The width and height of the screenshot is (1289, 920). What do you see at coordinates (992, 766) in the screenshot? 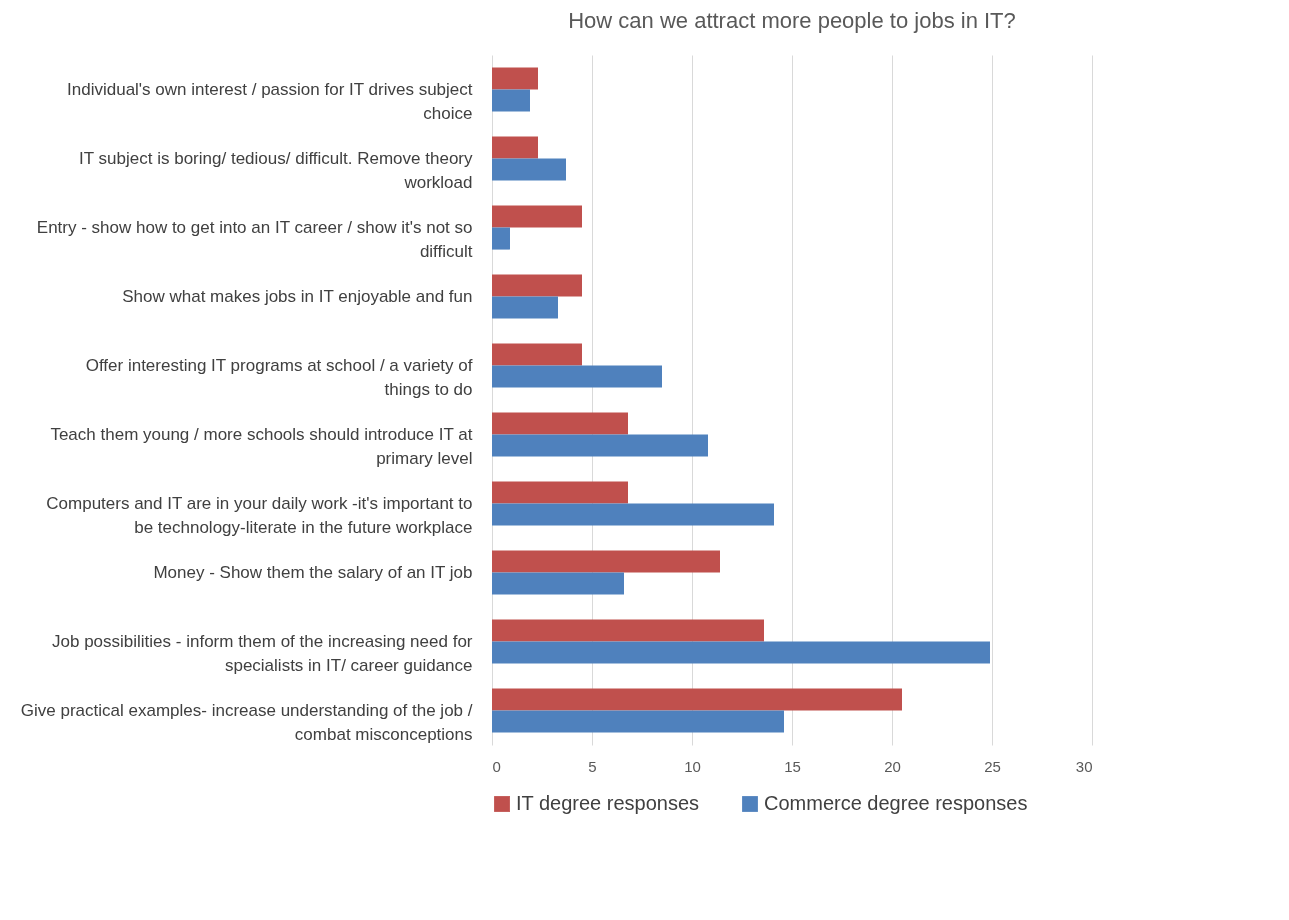
I see `x-tick-label: 25` at bounding box center [992, 766].